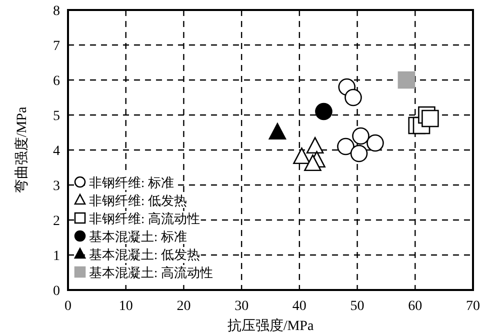  I want to click on x-tick-label: 10, so click(125, 306).